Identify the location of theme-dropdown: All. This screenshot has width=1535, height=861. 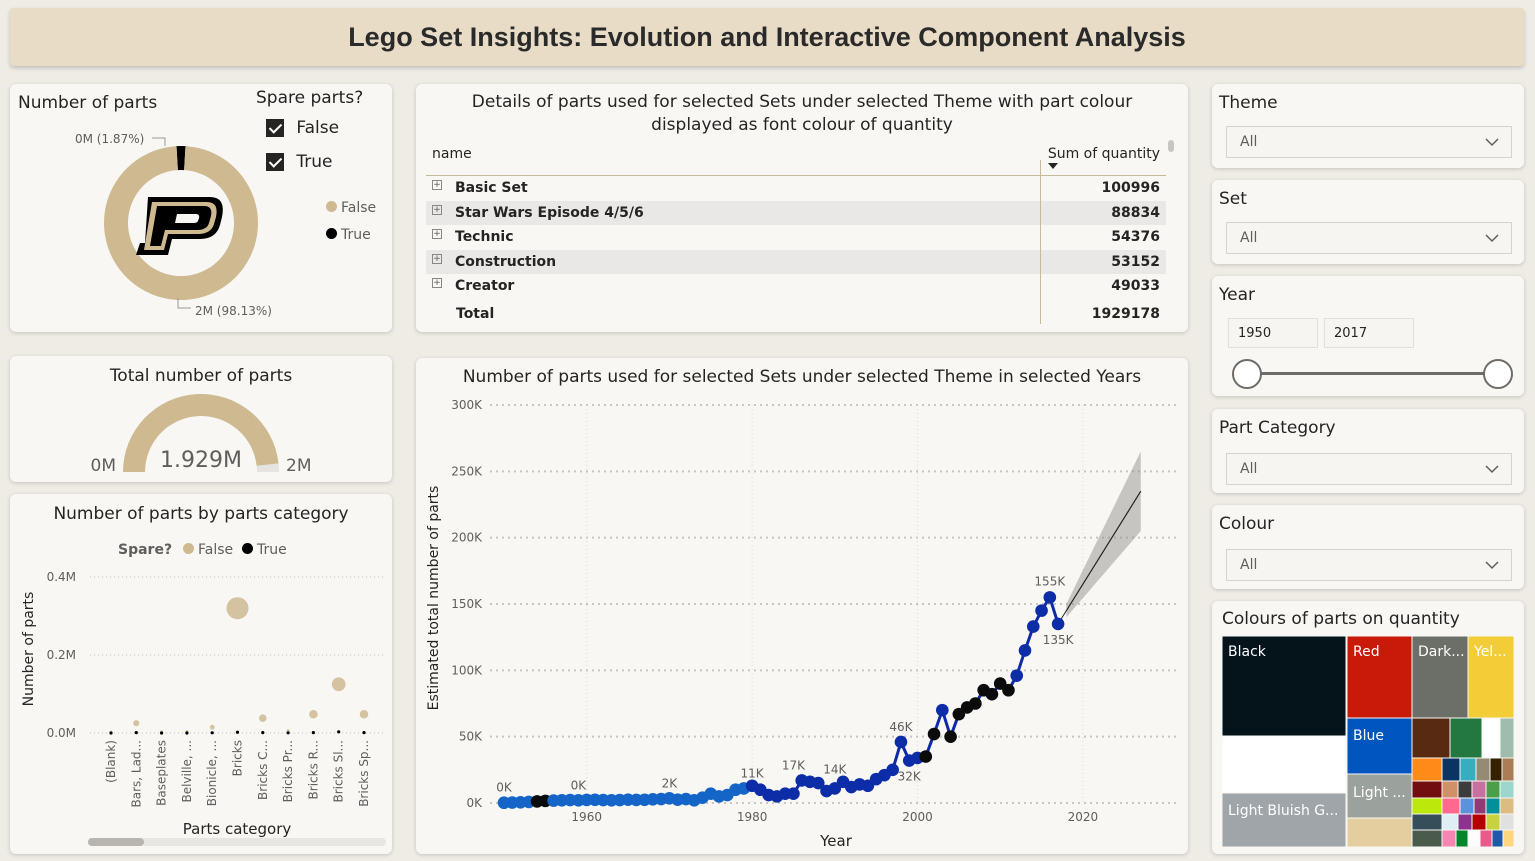
(1369, 142).